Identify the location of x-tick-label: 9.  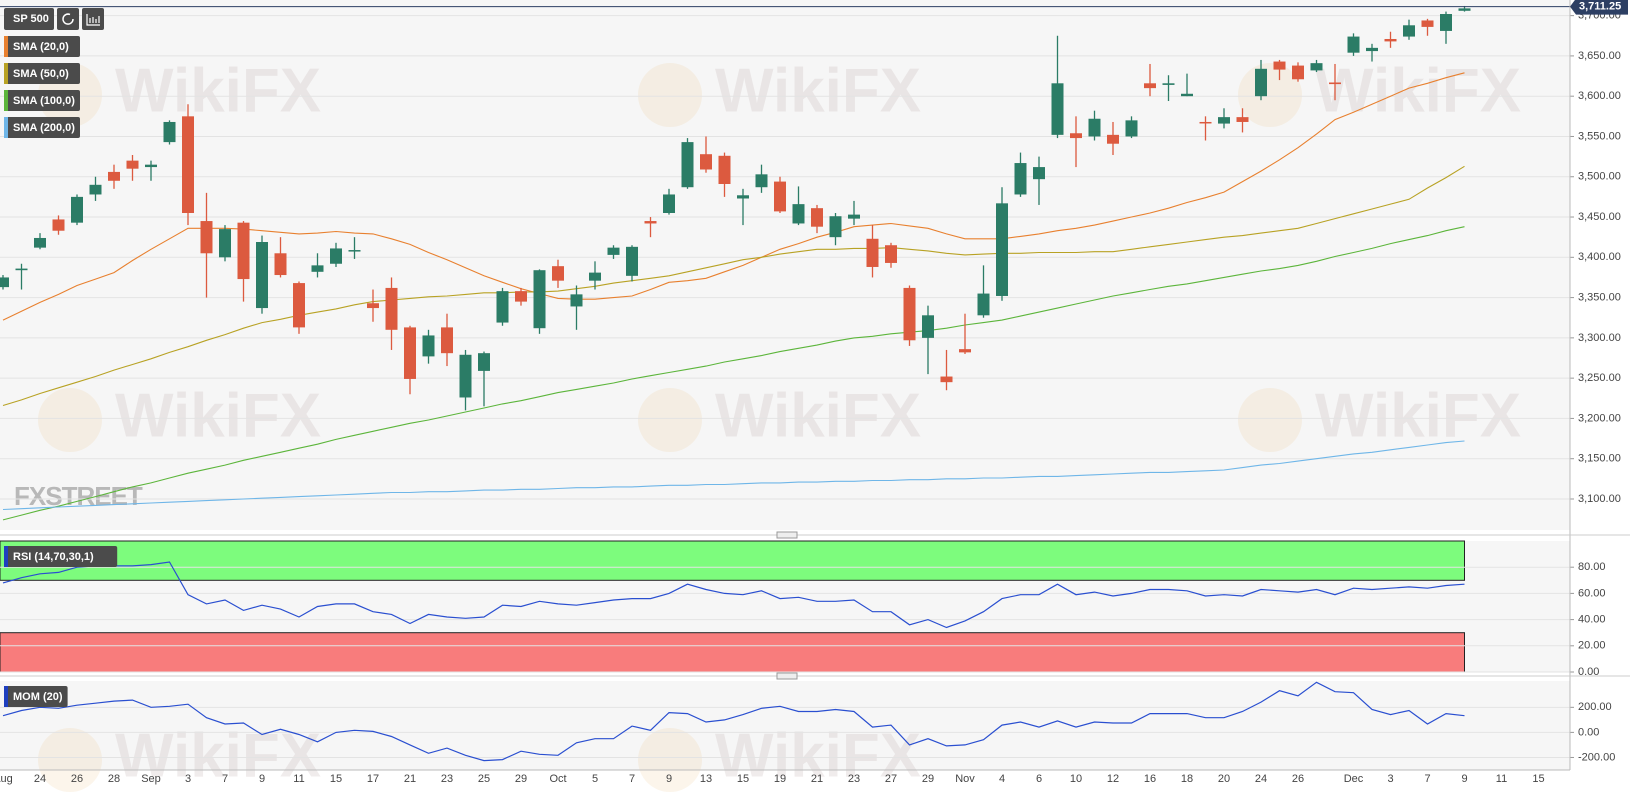
(1464, 779).